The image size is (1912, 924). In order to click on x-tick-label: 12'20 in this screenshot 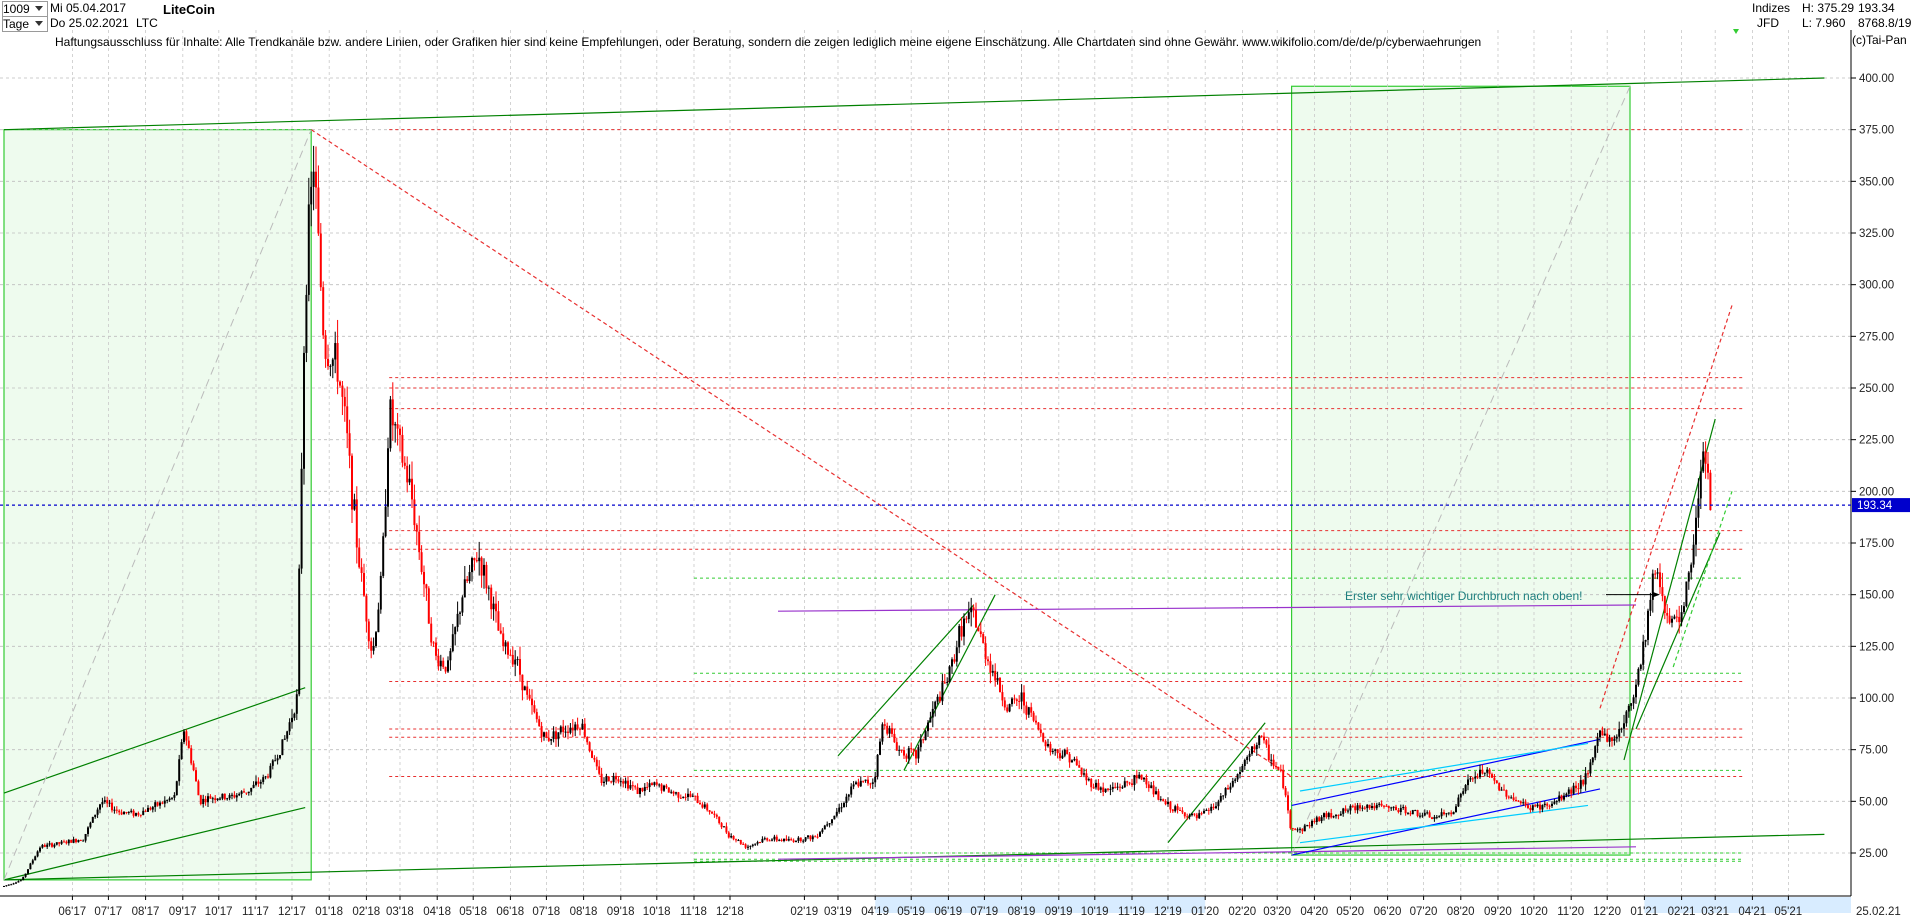, I will do `click(1607, 912)`.